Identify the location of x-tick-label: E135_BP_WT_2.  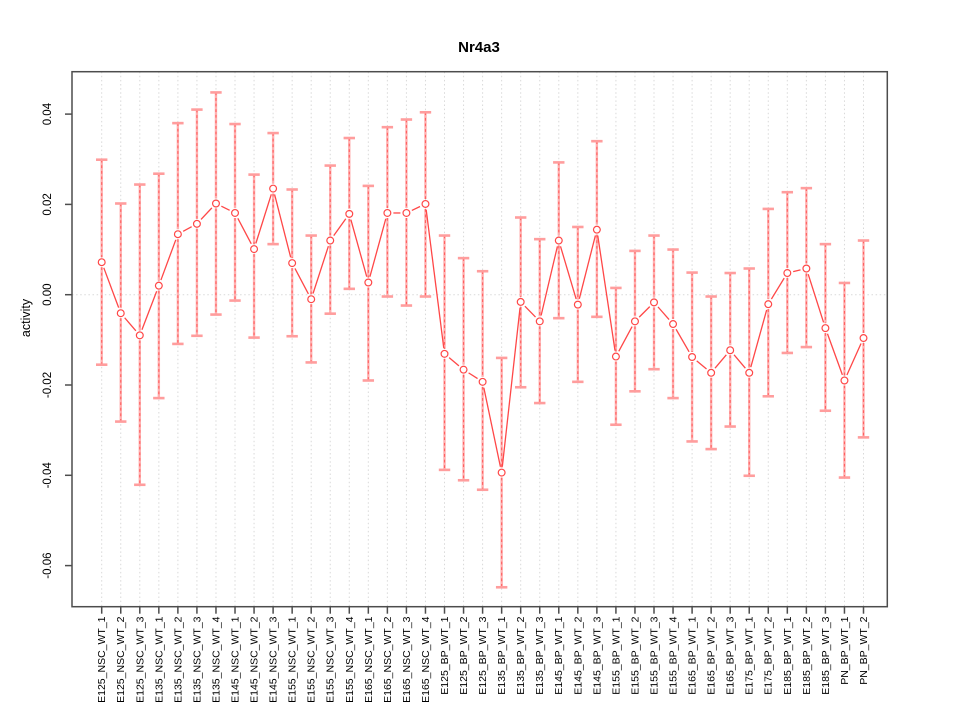
(521, 655).